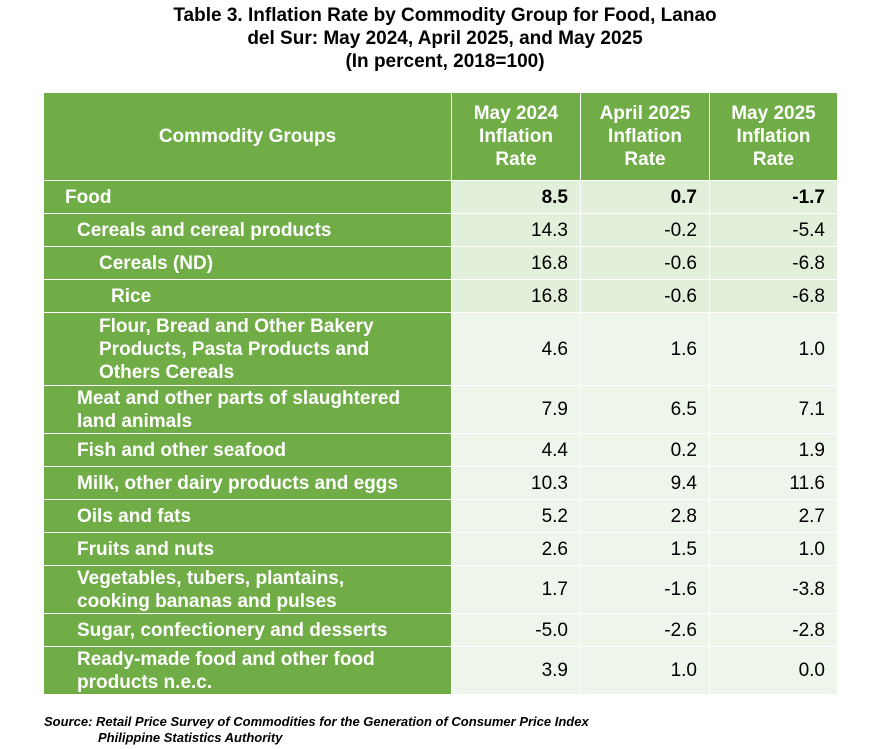  Describe the element at coordinates (773, 630) in the screenshot. I see `cell-may-2025: -2.8` at that location.